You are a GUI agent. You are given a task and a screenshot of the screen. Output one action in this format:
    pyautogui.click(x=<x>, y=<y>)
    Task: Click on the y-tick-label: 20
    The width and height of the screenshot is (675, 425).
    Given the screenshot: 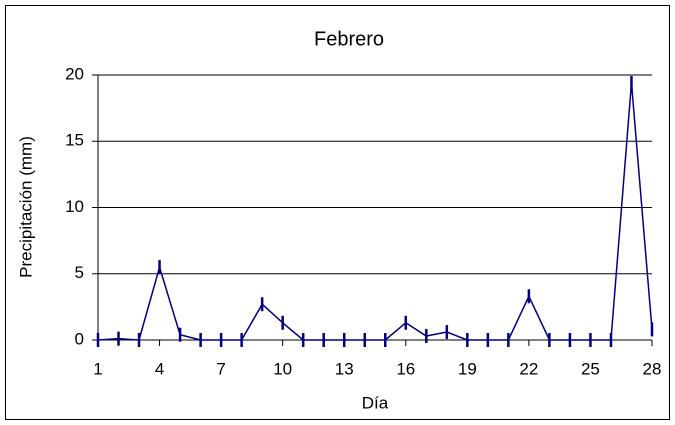 What is the action you would take?
    pyautogui.click(x=74, y=73)
    